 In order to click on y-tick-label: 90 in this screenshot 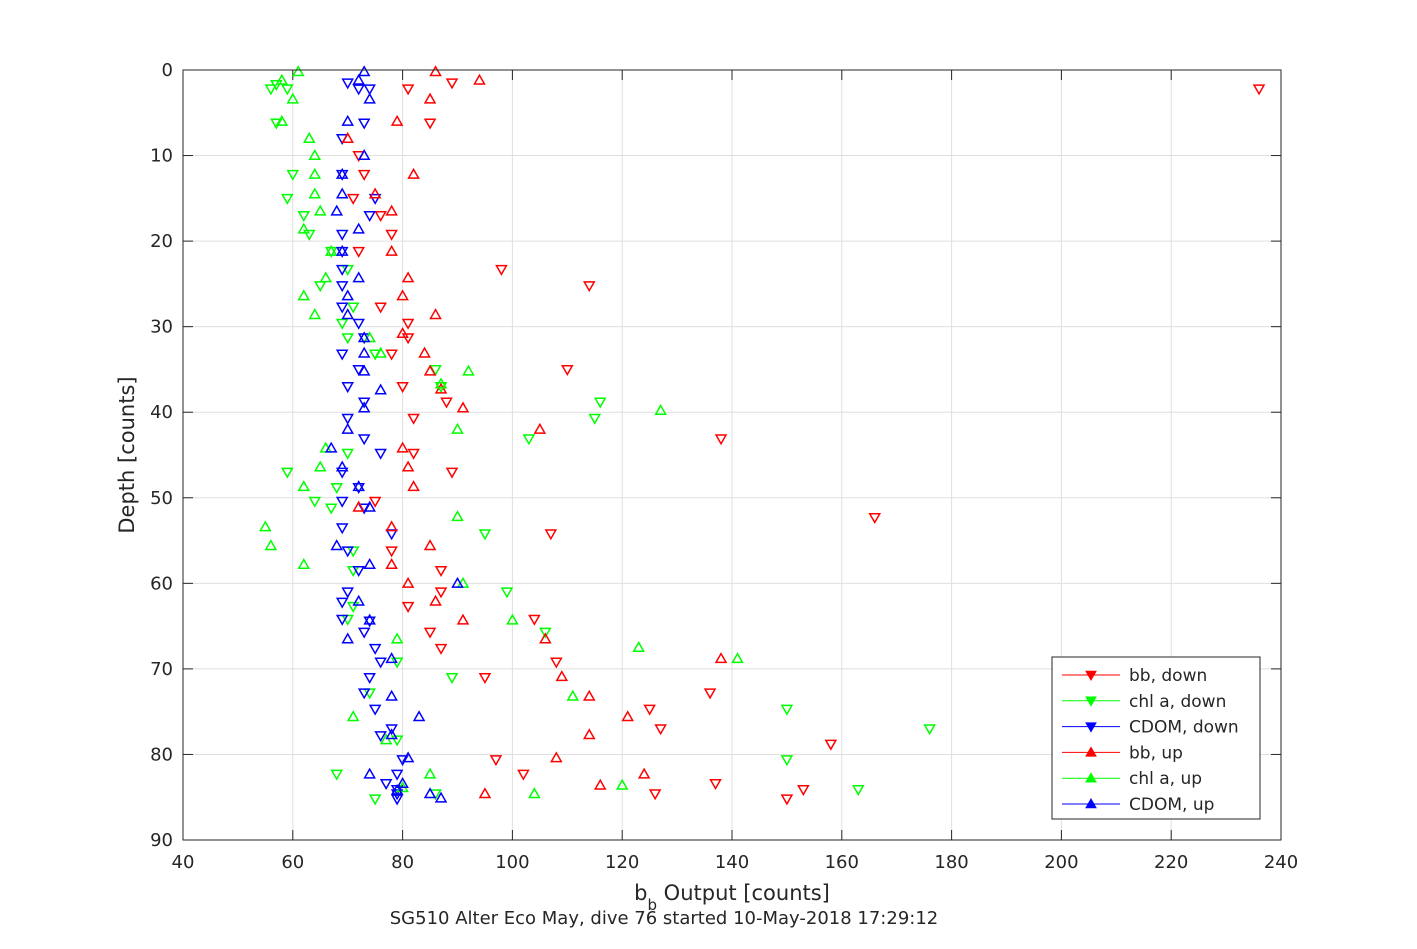, I will do `click(161, 840)`.